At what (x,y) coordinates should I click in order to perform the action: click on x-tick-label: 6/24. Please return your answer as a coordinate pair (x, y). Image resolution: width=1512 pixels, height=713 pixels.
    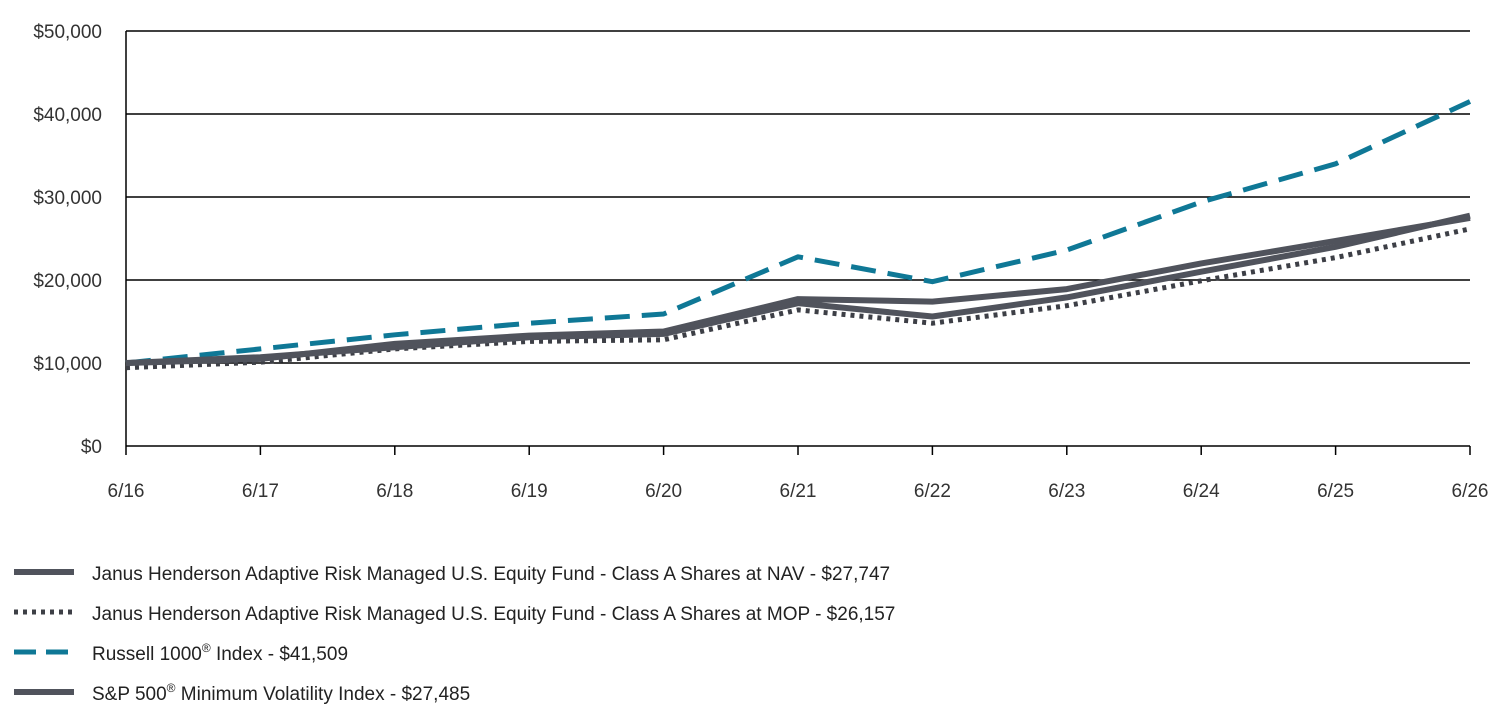
    Looking at the image, I should click on (1201, 491).